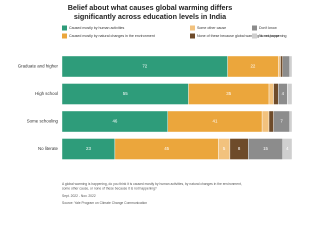  What do you see at coordinates (125, 93) in the screenshot?
I see `value-label: 55` at bounding box center [125, 93].